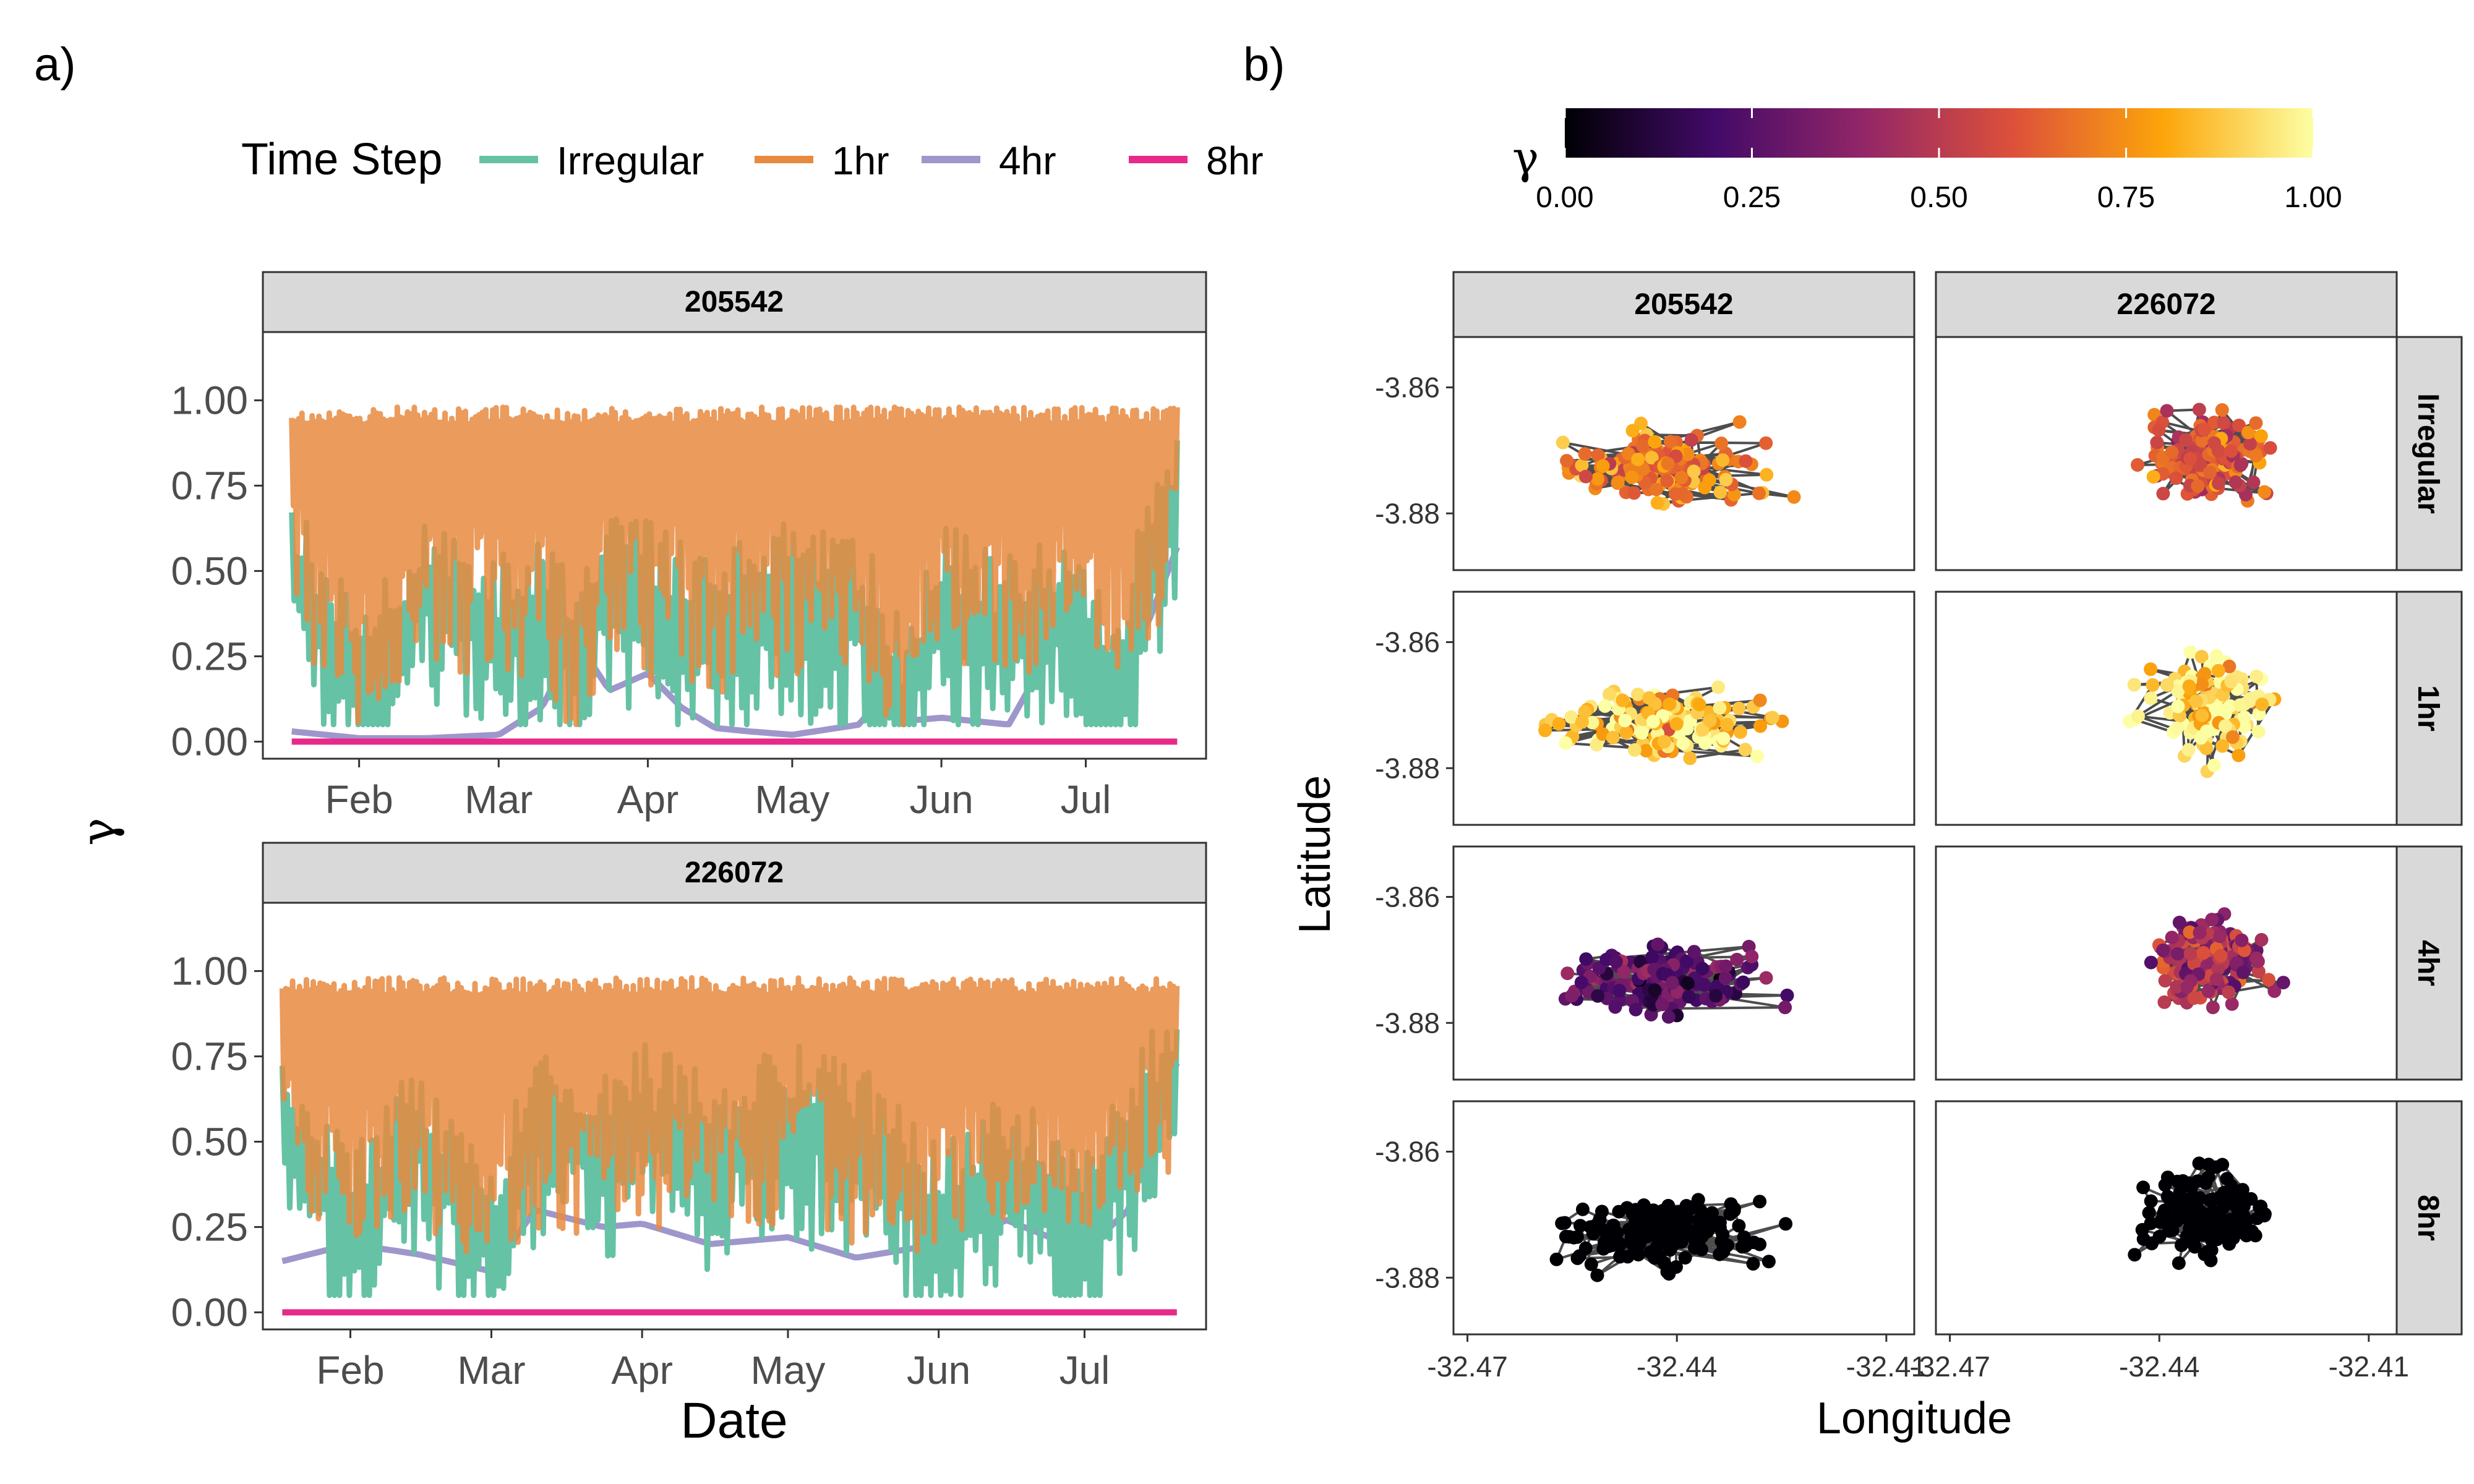 This screenshot has height=1484, width=2474. Describe the element at coordinates (2313, 197) in the screenshot. I see `colorbar-tick-label: 1.00` at that location.